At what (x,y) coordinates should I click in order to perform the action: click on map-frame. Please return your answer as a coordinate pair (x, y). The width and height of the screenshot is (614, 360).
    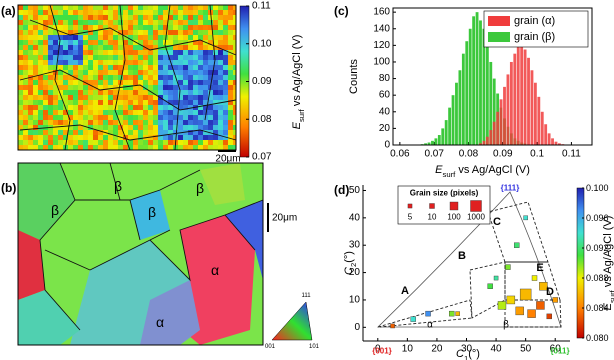
    Looking at the image, I should click on (127, 77).